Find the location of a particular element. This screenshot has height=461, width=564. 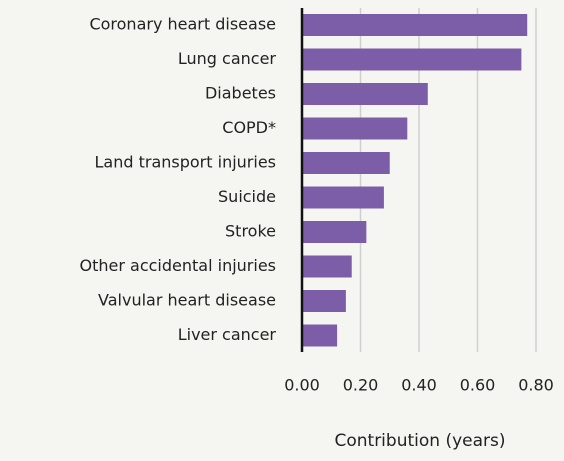

x-tick-label: 0.00 is located at coordinates (302, 385).